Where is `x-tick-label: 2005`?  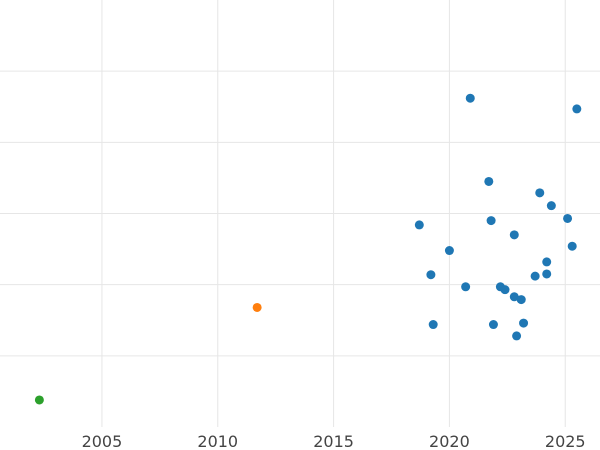 x-tick-label: 2005 is located at coordinates (102, 441).